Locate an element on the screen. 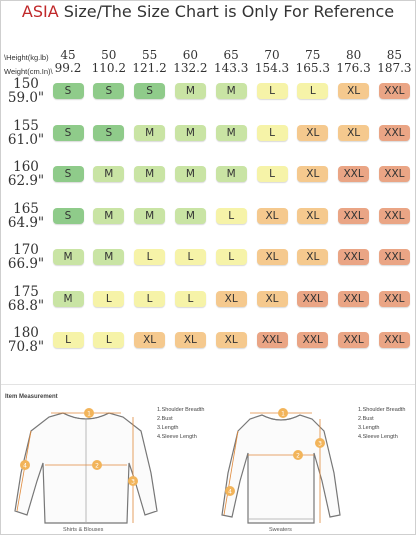 The height and width of the screenshot is (535, 416). sweater-marker-4-label: 4 is located at coordinates (230, 492).